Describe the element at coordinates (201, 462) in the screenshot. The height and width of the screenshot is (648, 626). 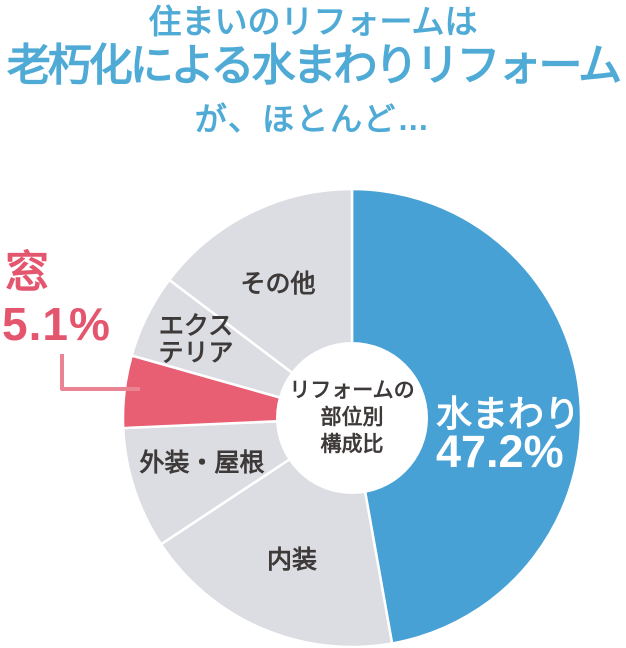
I see `segment-label-gaisou-yane: 外装・屋根` at that location.